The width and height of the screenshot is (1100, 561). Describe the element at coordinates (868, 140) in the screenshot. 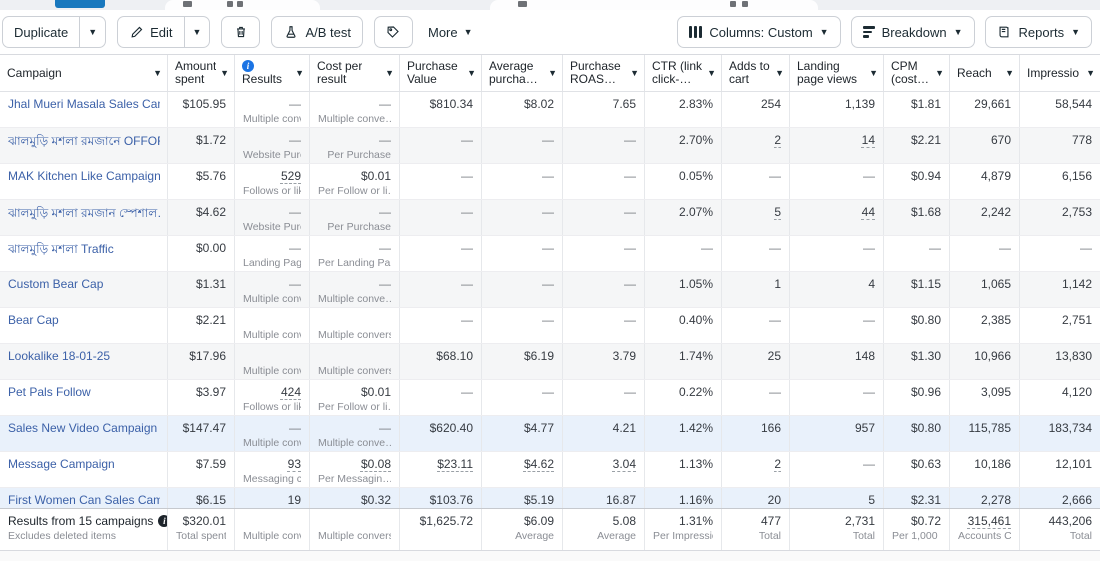

I see `metric-link: 14` at that location.